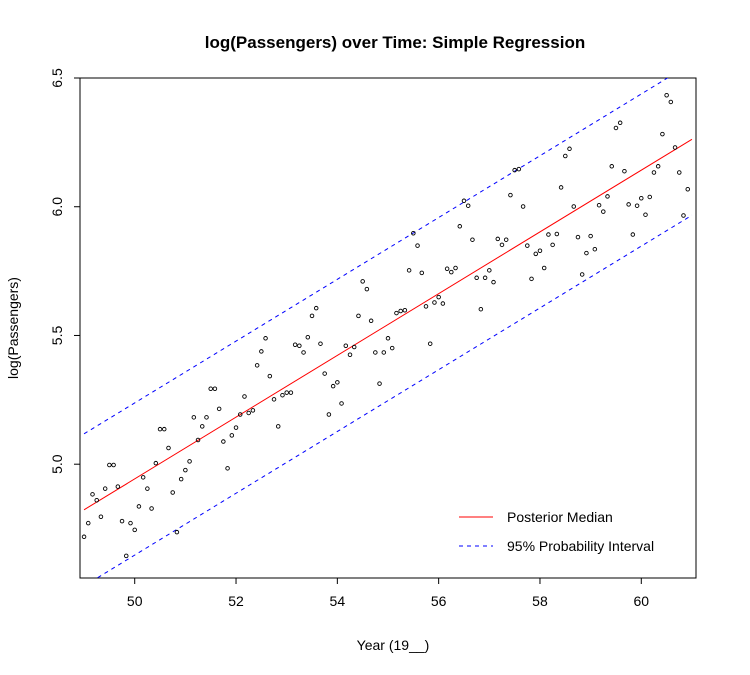 The image size is (750, 675). I want to click on x-tick-label-56: 56, so click(439, 601).